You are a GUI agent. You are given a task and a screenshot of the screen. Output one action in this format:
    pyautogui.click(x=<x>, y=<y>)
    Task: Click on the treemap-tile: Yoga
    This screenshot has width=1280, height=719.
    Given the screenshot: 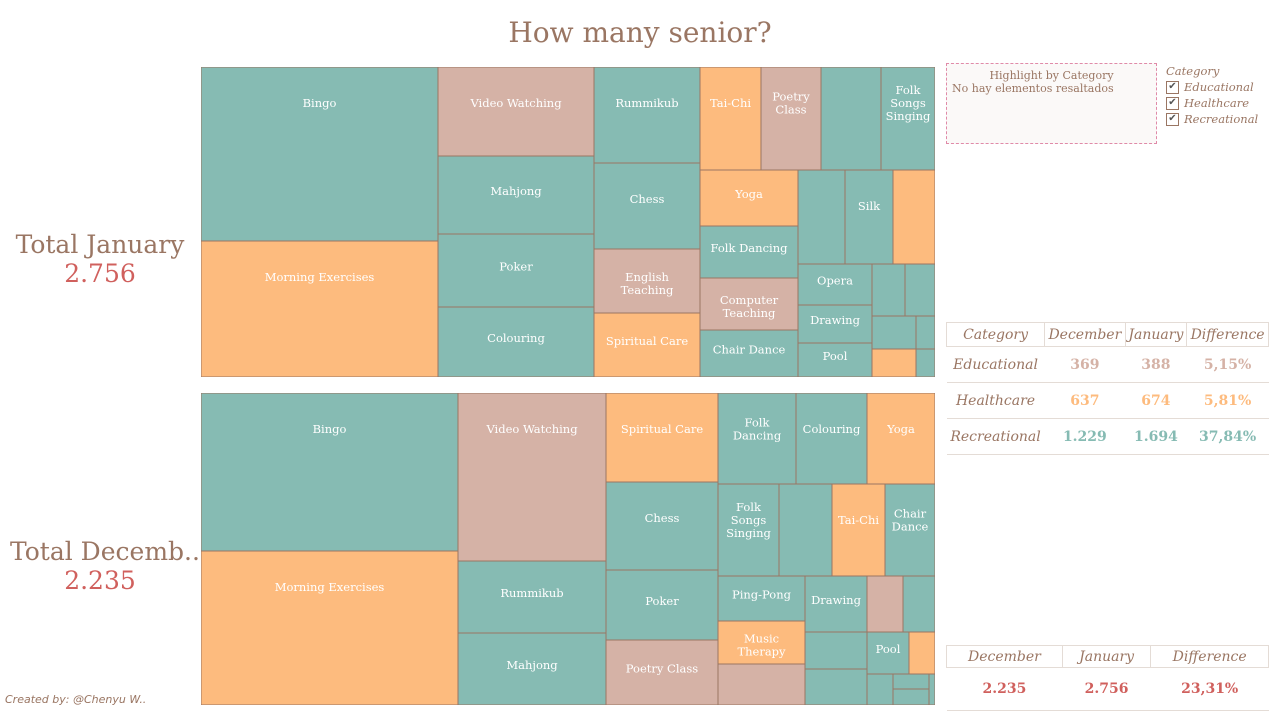 What is the action you would take?
    pyautogui.click(x=749, y=198)
    